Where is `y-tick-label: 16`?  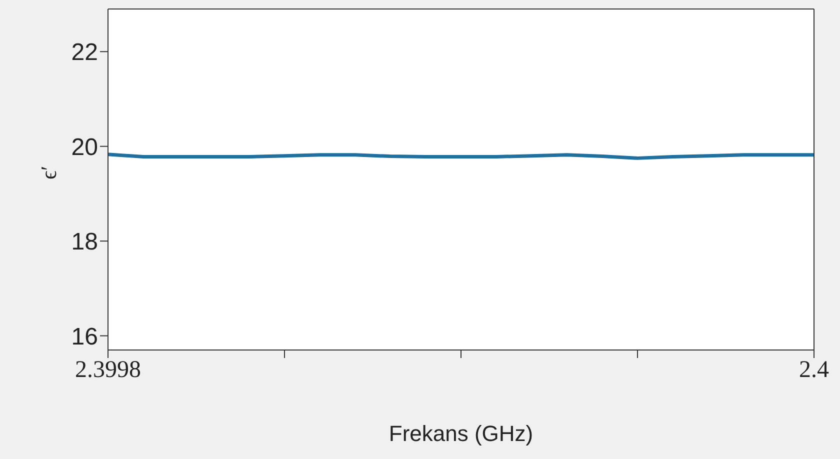 y-tick-label: 16 is located at coordinates (84, 336).